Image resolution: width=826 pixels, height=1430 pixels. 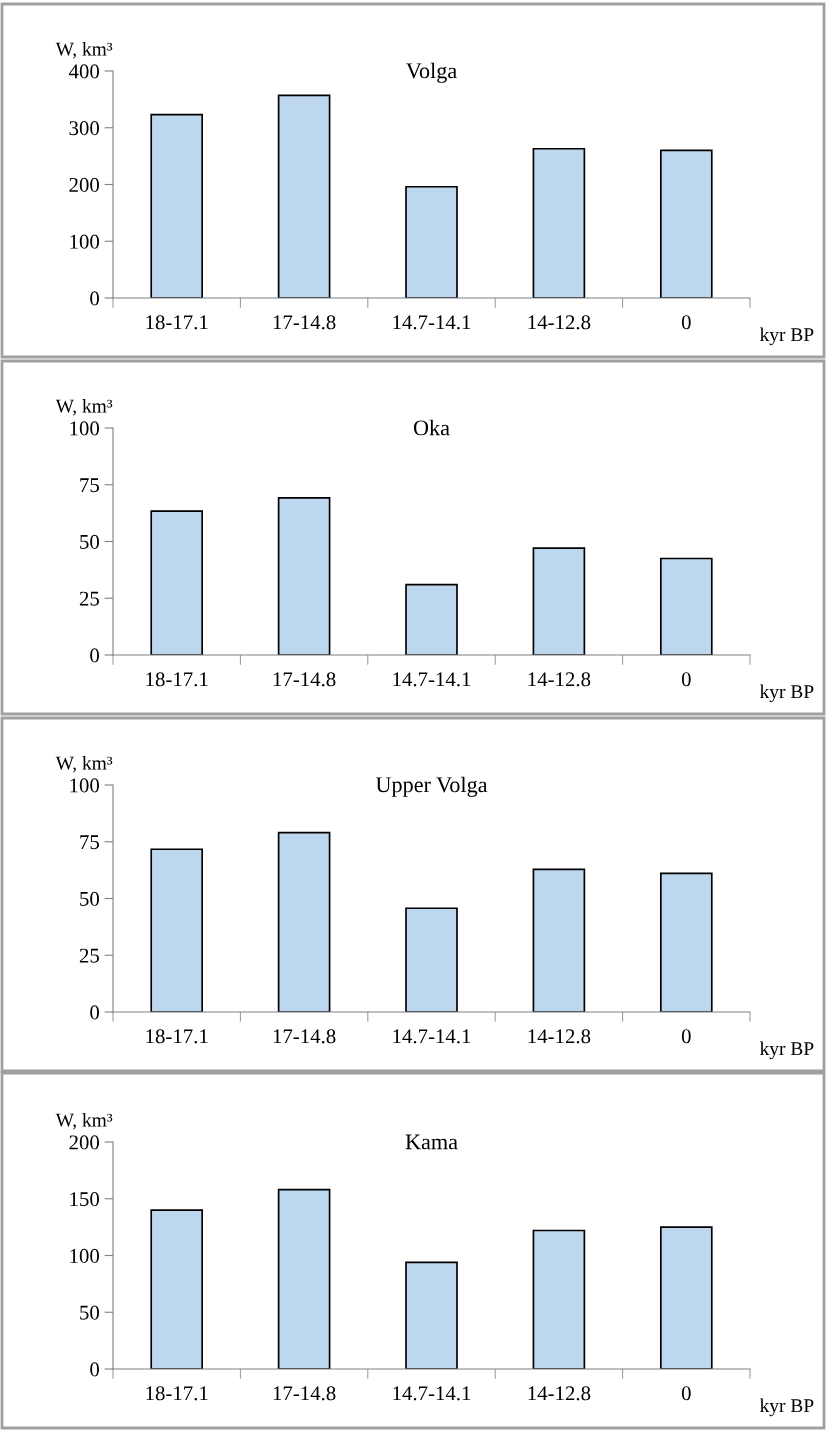 I want to click on y-tick-label: 150, so click(x=85, y=1199).